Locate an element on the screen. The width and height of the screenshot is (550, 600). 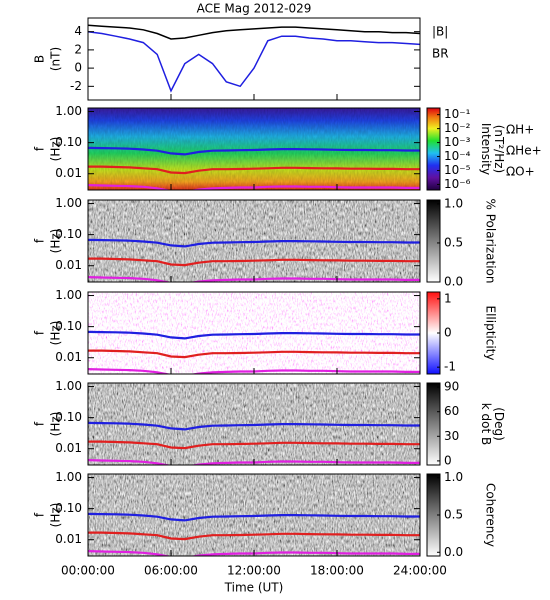
colorbar-tick-label: 60 is located at coordinates (451, 411).